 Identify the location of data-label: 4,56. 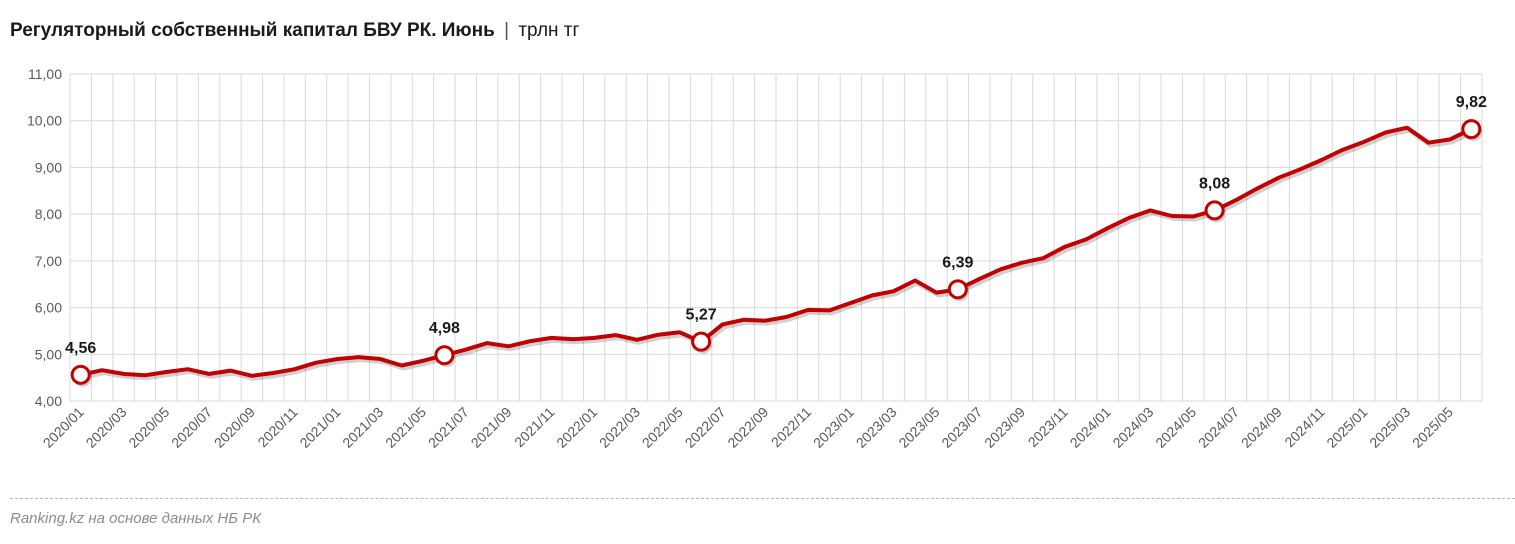
(80, 348).